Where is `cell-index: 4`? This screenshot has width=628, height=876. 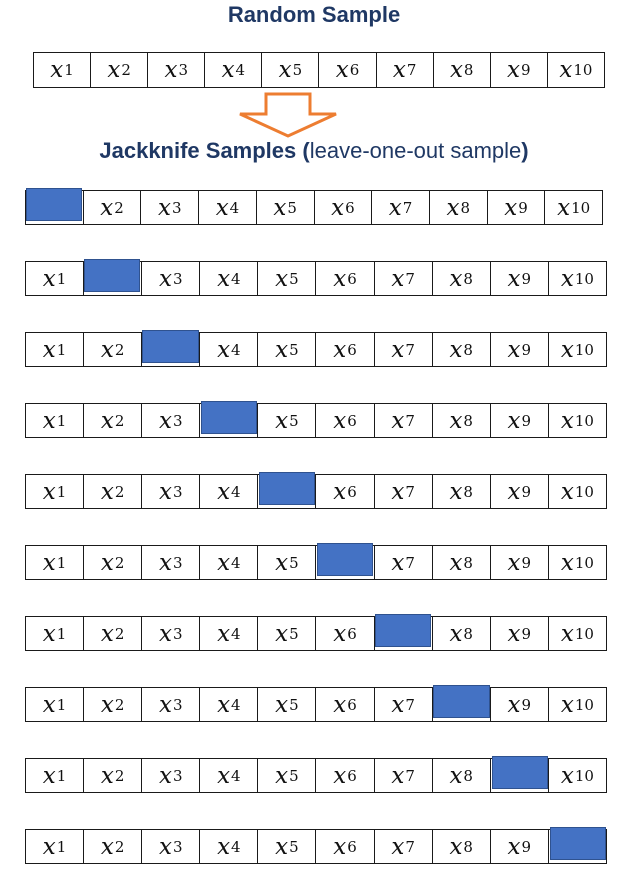
cell-index: 4 is located at coordinates (236, 775).